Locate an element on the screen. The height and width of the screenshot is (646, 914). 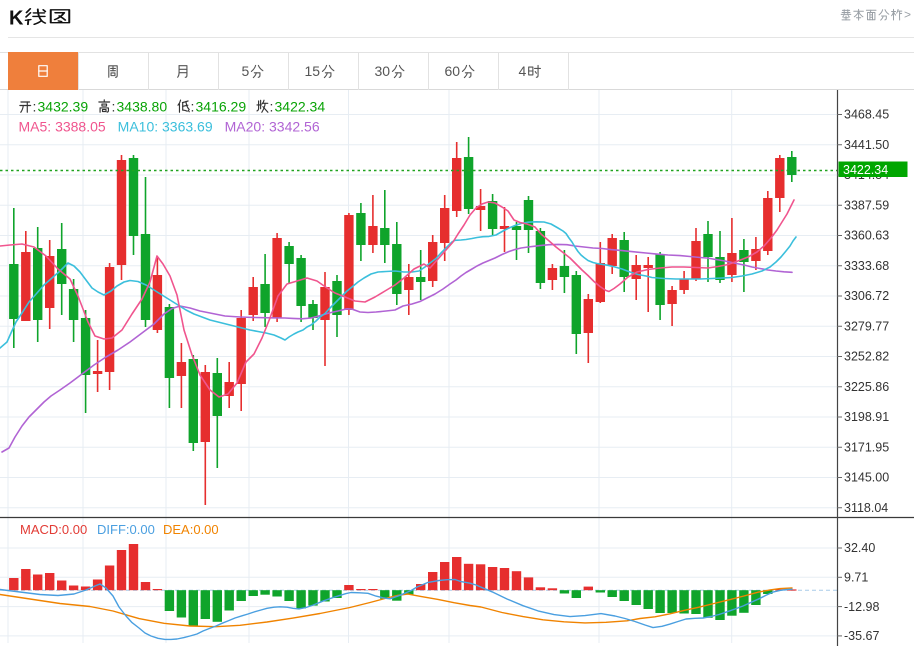
svg-text: 5 is located at coordinates (246, 71).